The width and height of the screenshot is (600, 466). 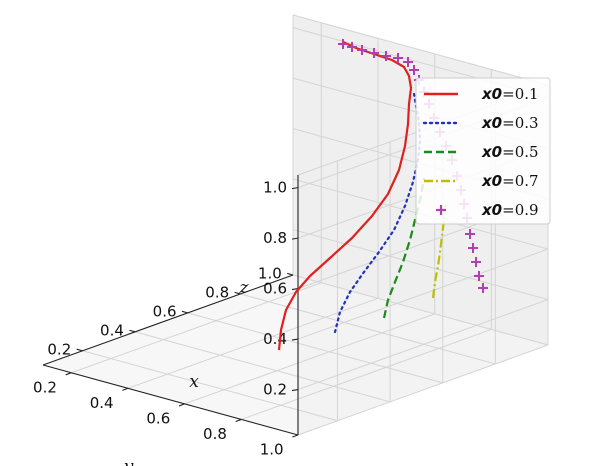 What do you see at coordinates (270, 274) in the screenshot?
I see `x-tick-label: 1.0` at bounding box center [270, 274].